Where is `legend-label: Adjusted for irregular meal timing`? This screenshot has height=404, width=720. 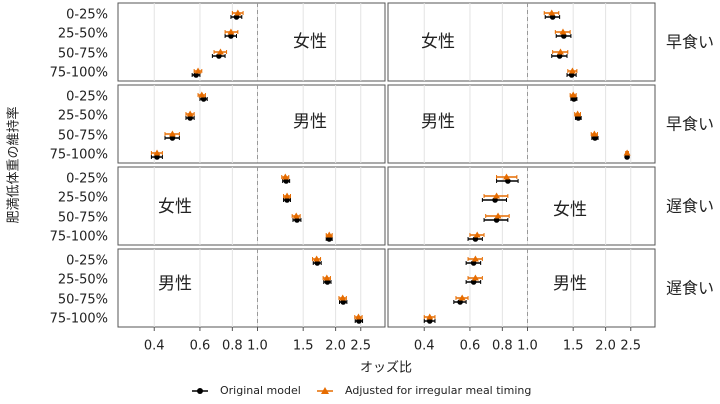 legend-label: Adjusted for irregular meal timing is located at coordinates (438, 390).